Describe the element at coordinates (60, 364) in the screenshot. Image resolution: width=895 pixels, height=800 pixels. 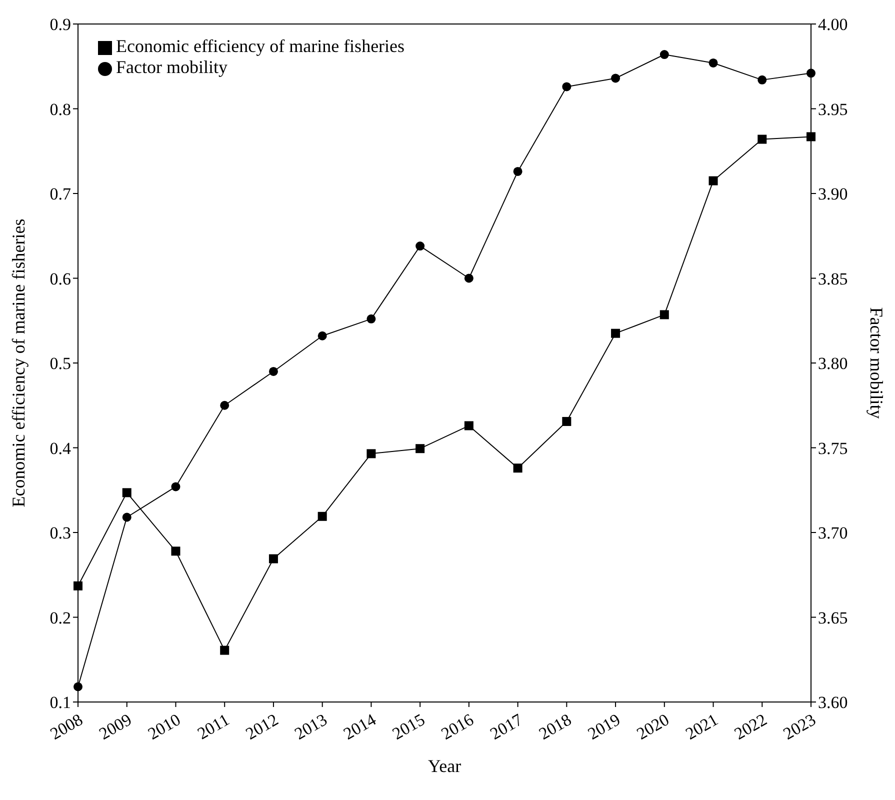
I see `y-tick-label: 0.5` at that location.